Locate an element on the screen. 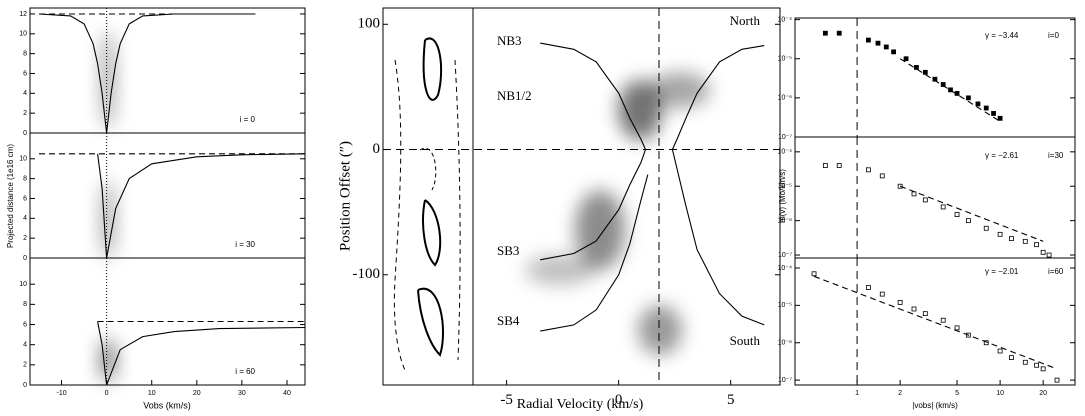  x-axis-label: Radial Velocity (km/s) is located at coordinates (580, 404).